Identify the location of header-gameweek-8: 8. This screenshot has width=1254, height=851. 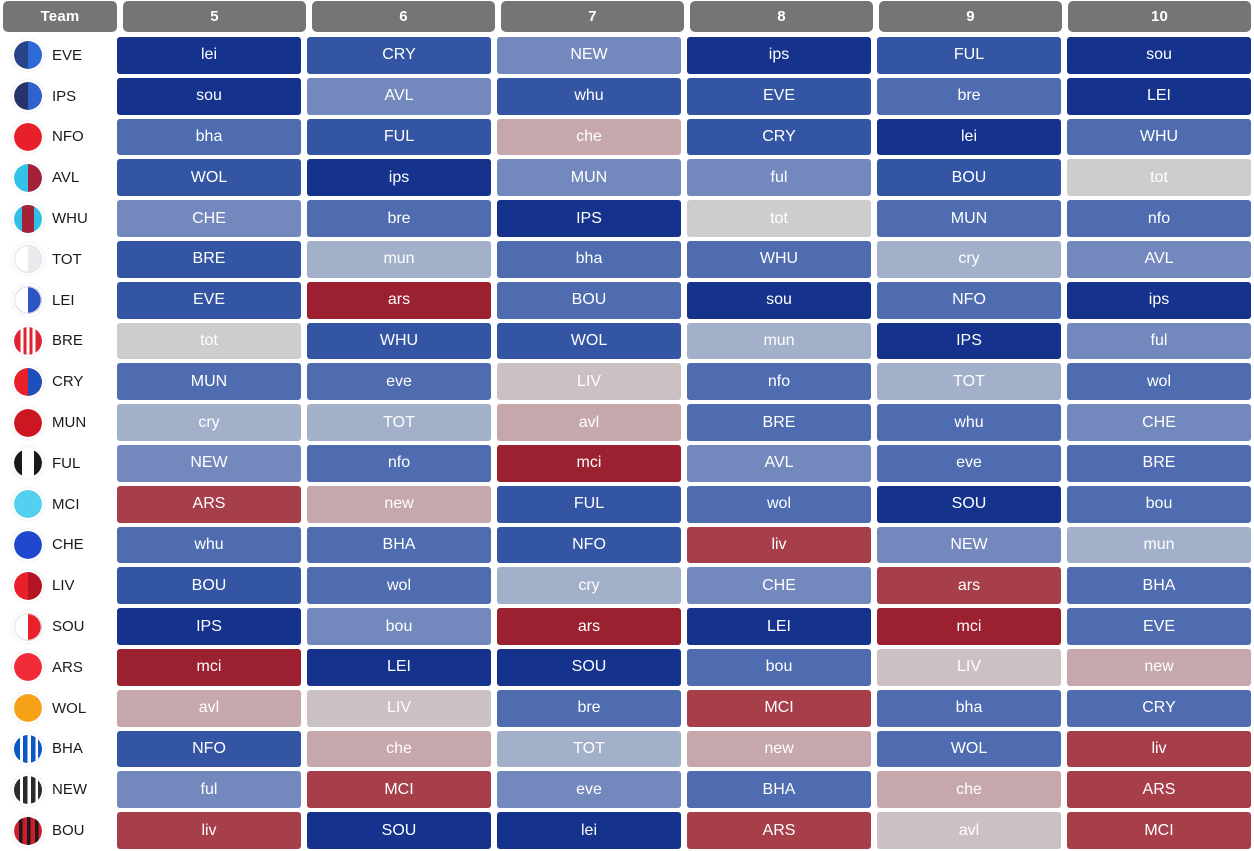
(781, 16).